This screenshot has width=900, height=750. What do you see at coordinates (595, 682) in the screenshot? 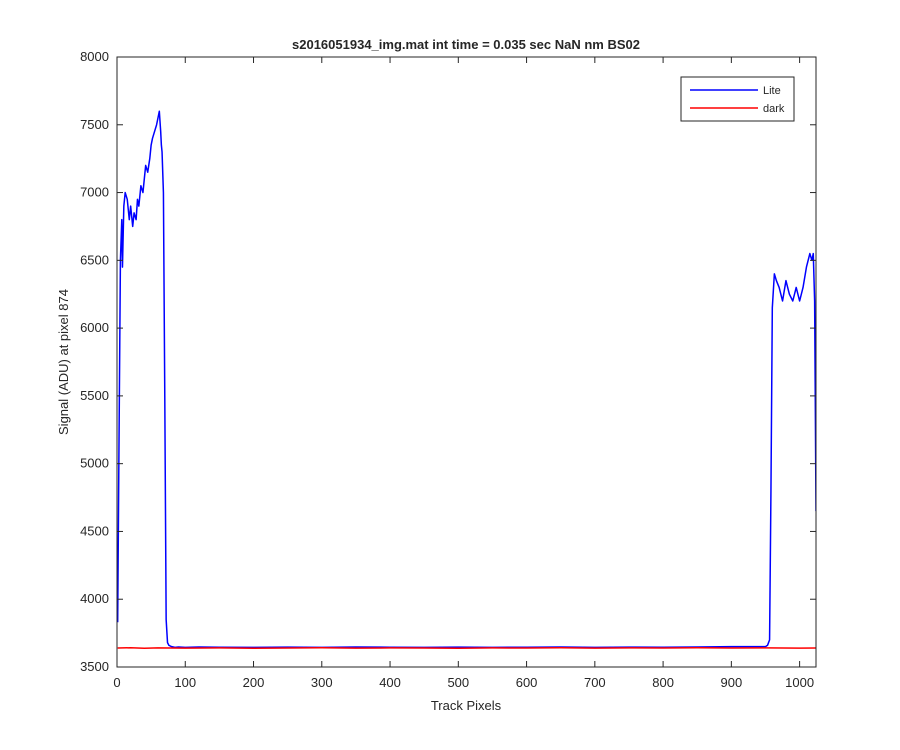
I see `x-tick-label: 700` at bounding box center [595, 682].